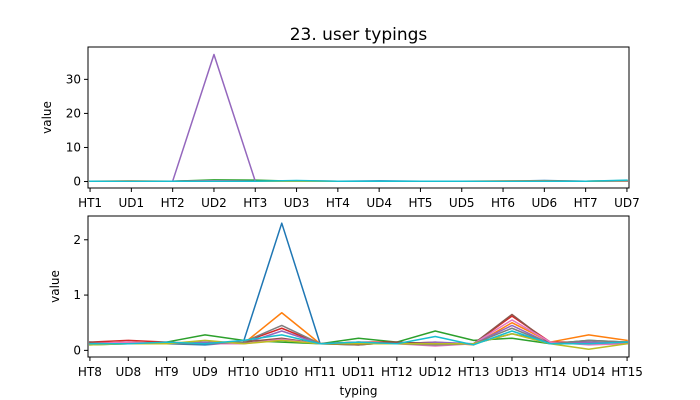 This screenshot has height=400, width=700. Describe the element at coordinates (77, 182) in the screenshot. I see `top-ytick-label: 0` at that location.